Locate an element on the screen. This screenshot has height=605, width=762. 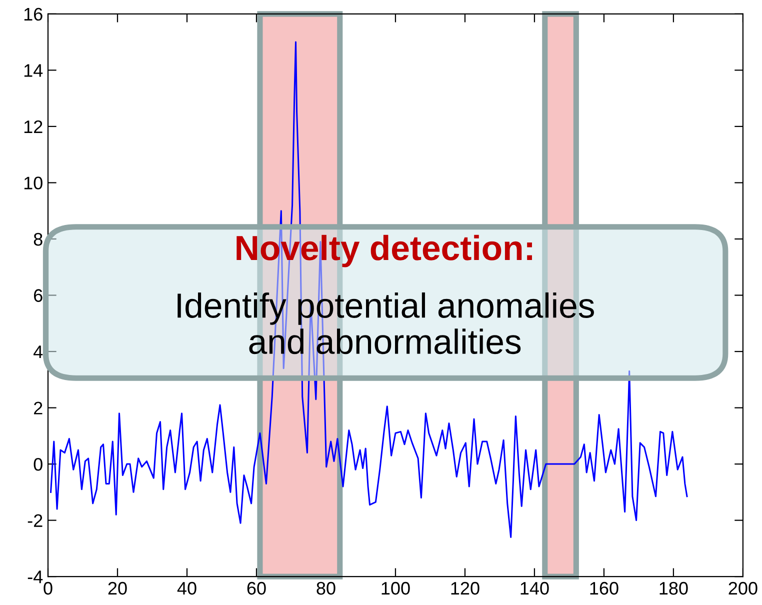
x-tick-label: 120 is located at coordinates (465, 588).